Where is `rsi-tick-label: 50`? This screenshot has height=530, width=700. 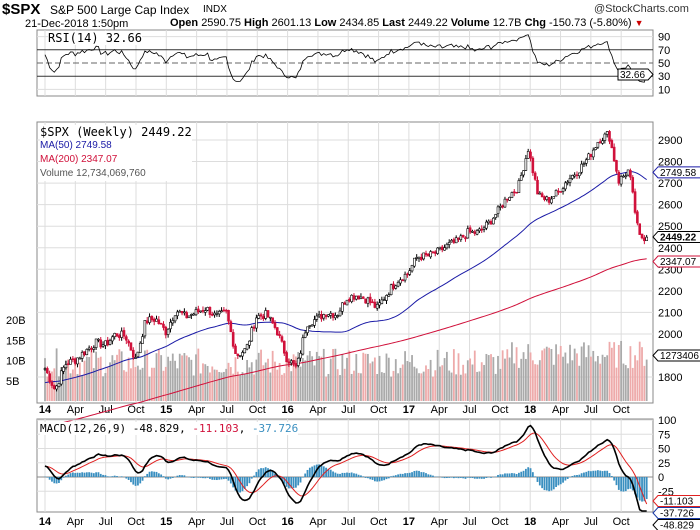 rsi-tick-label: 50 is located at coordinates (664, 64).